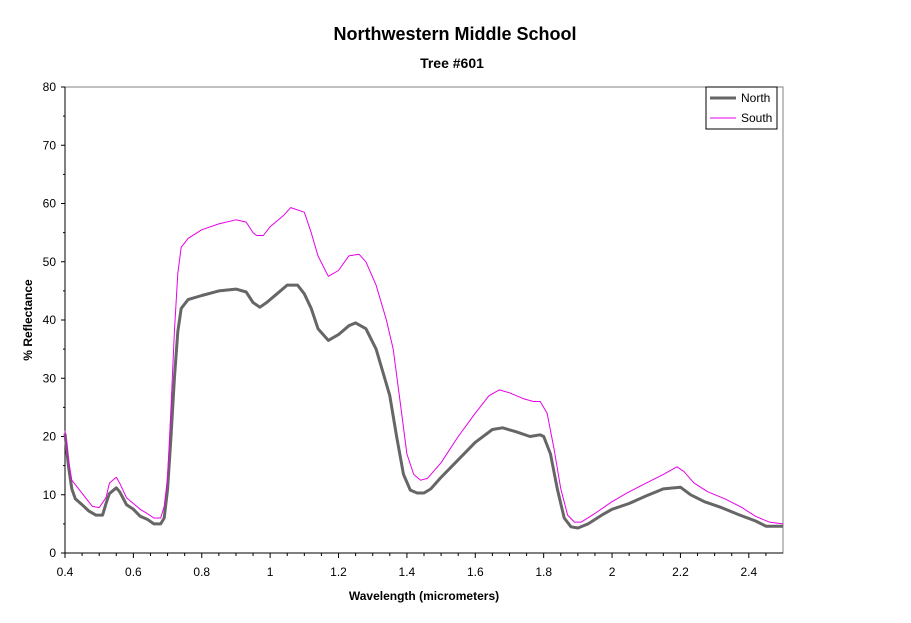 The height and width of the screenshot is (623, 911). I want to click on y-tick-label: 60, so click(50, 204).